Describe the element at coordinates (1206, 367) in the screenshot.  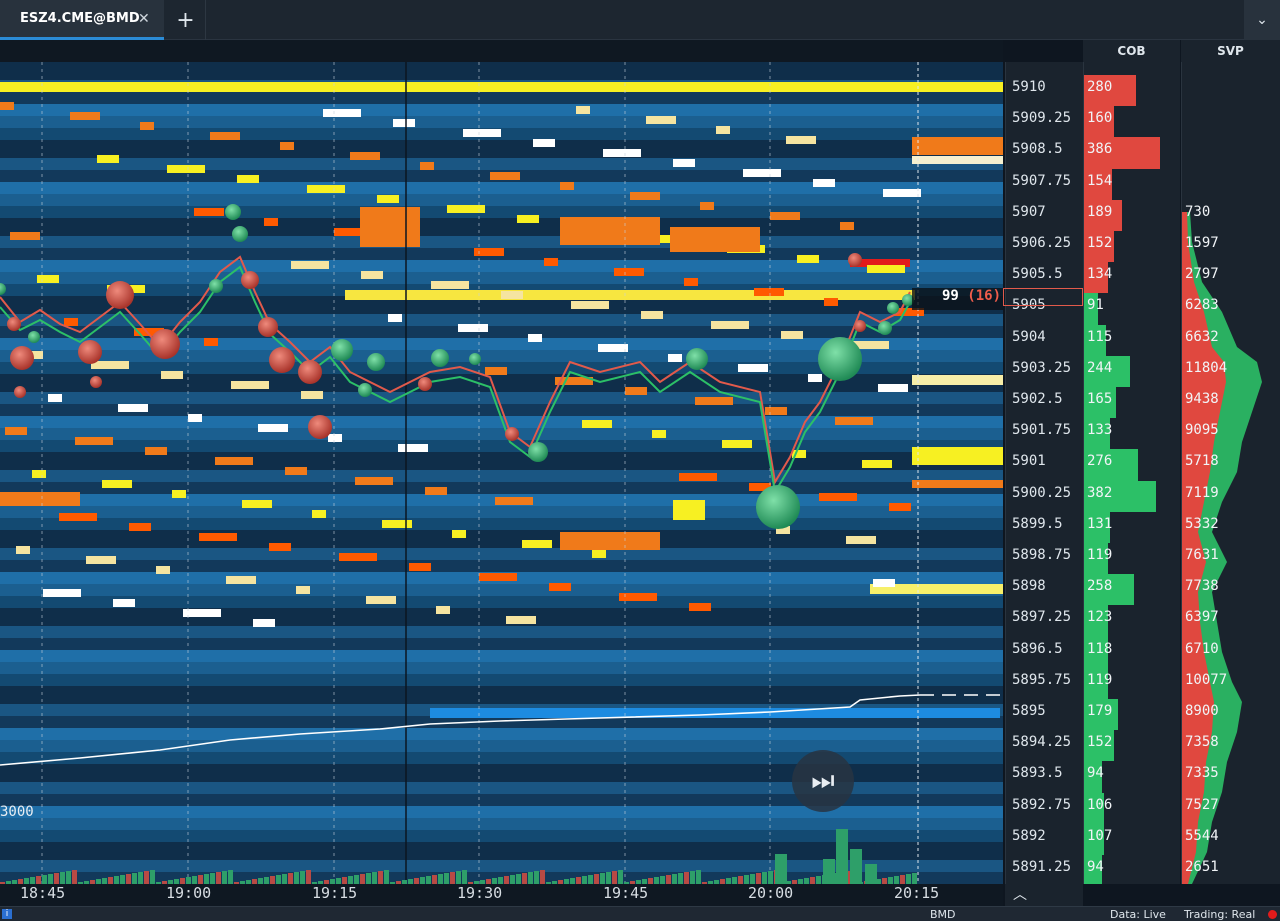
I see `svp-value: 11804` at that location.